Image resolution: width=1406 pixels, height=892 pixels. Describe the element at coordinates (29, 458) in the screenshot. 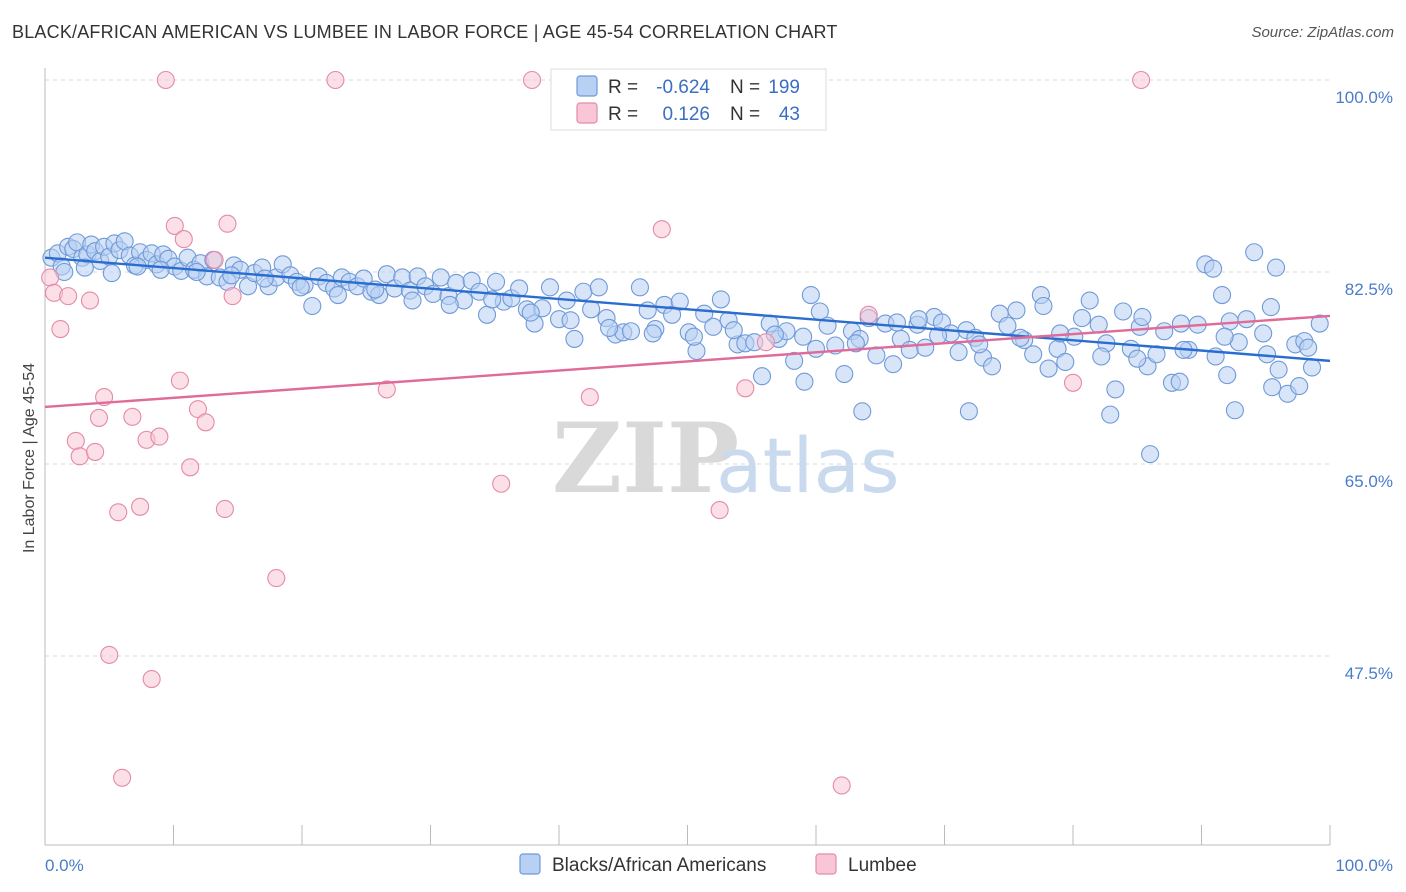

I see `y-axis-label: In Labor Force | Age 45-54` at that location.